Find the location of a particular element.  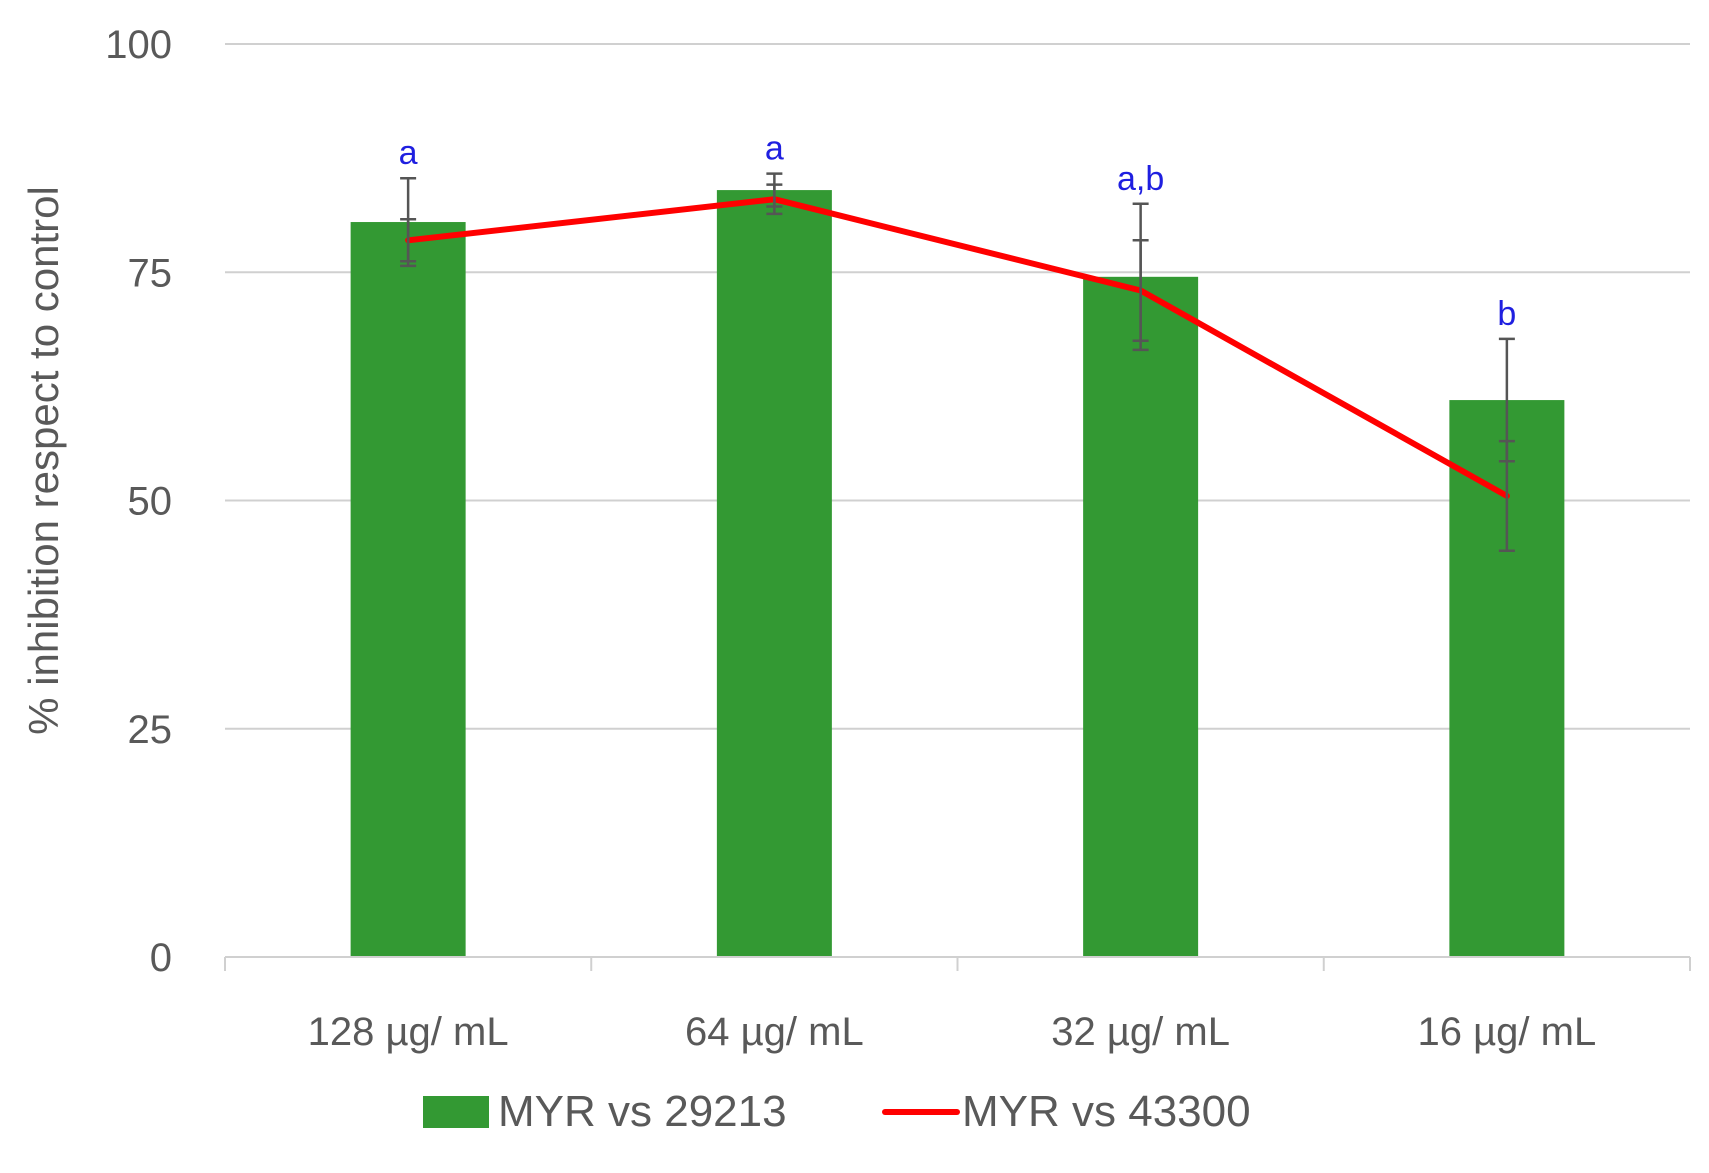

x-tick-labels: 128 µg/ mL 64 µg/ mL 32 µg/ mL 16 µg/ mL is located at coordinates (952, 1032).